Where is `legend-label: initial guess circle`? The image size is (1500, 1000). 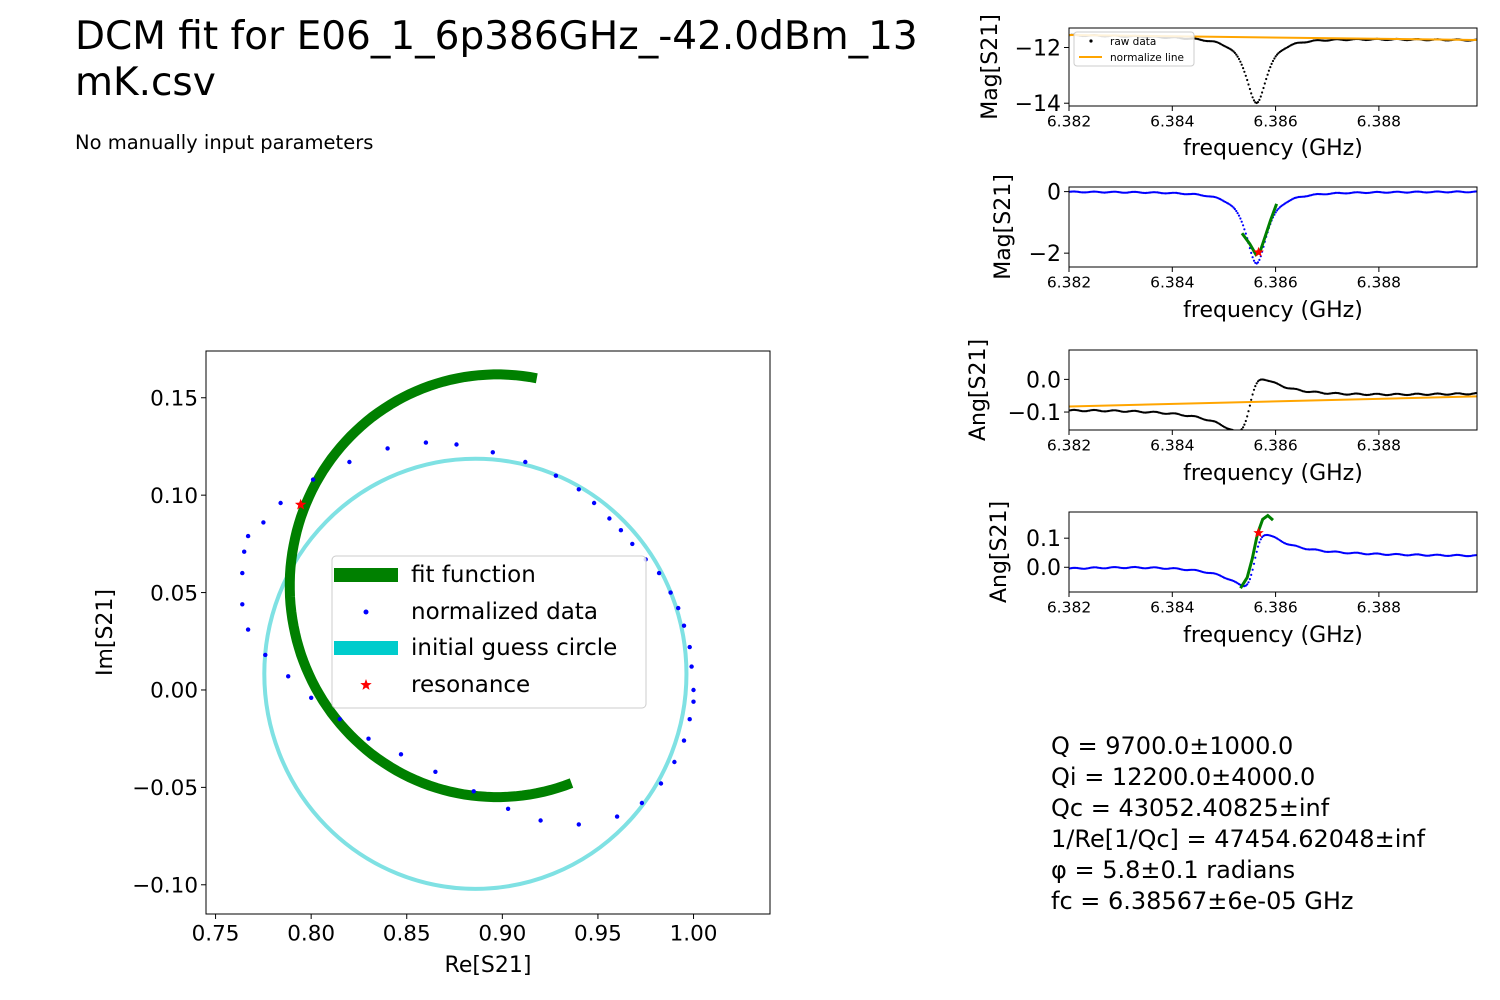 legend-label: initial guess circle is located at coordinates (514, 648).